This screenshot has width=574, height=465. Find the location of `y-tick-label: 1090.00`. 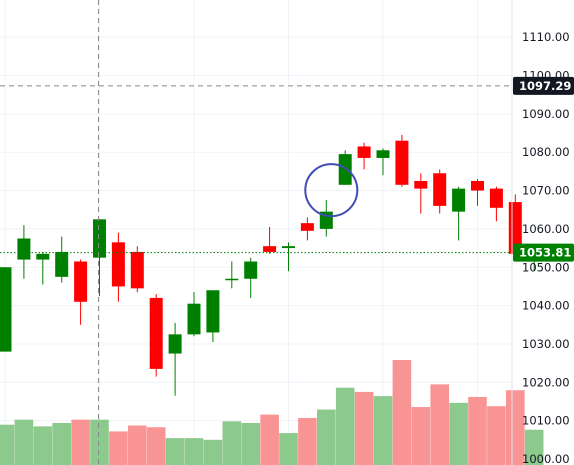

y-tick-label: 1090.00 is located at coordinates (546, 114).